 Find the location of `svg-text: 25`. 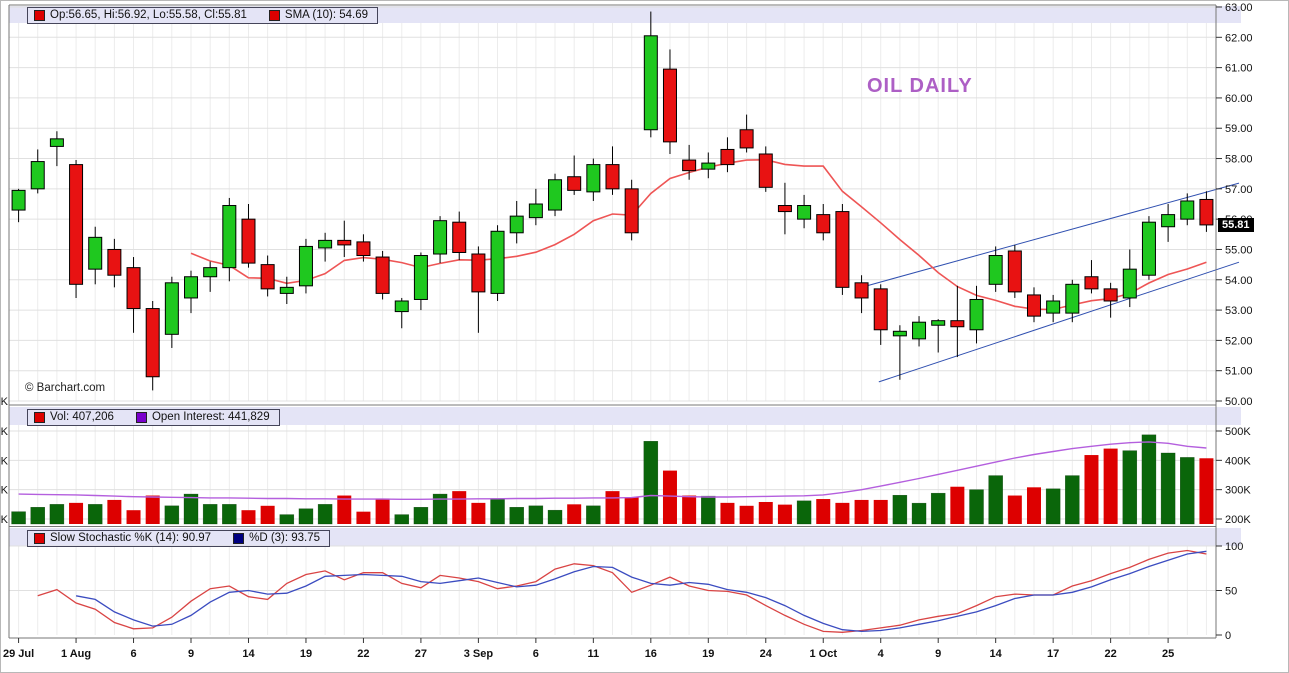

svg-text: 25 is located at coordinates (1168, 654).